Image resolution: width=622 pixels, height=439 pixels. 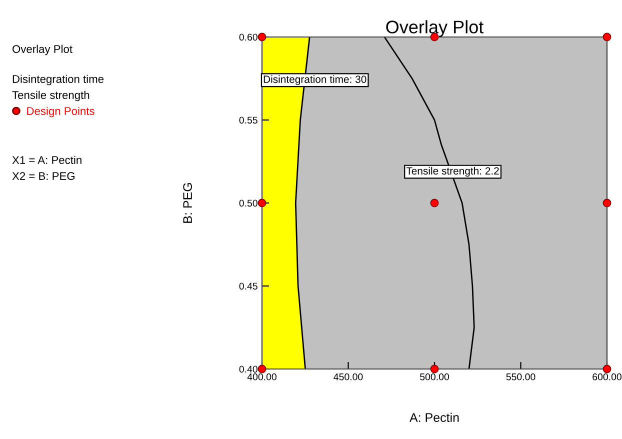 What do you see at coordinates (248, 37) in the screenshot?
I see `y-tick-label: 0.60` at bounding box center [248, 37].